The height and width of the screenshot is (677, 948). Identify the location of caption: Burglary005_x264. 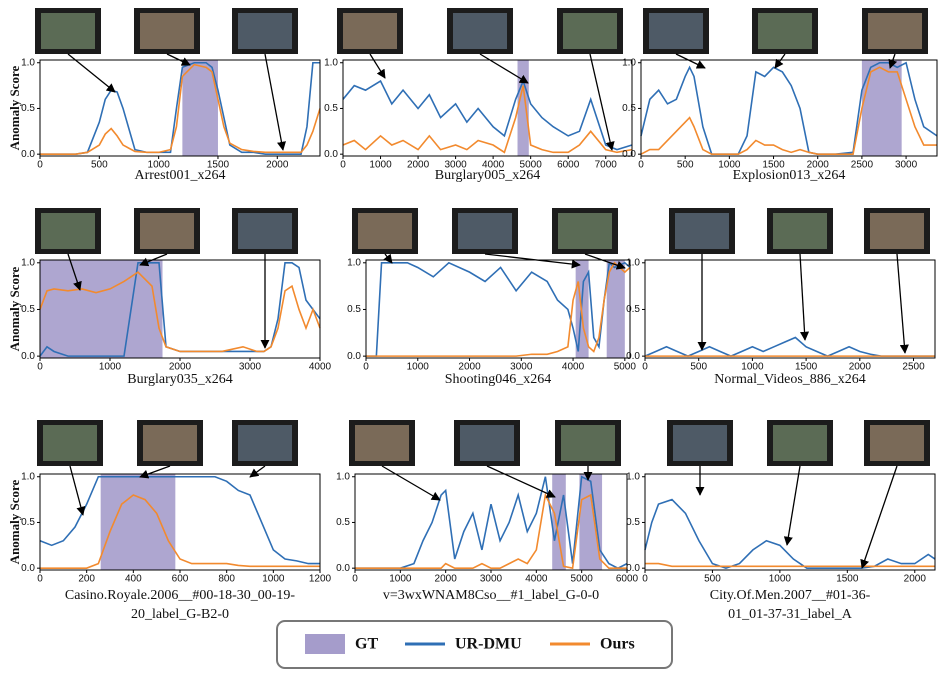
(488, 175).